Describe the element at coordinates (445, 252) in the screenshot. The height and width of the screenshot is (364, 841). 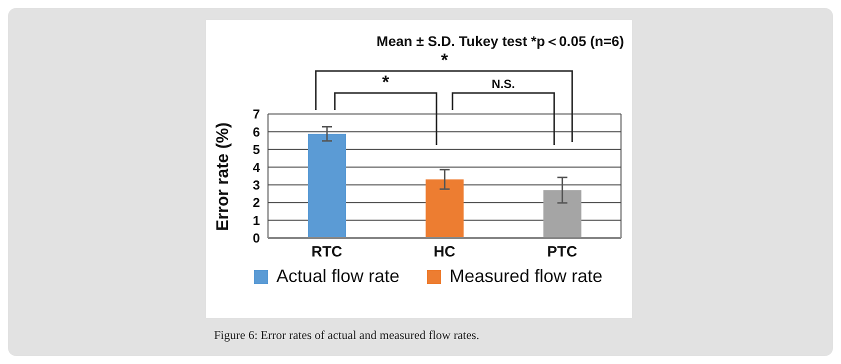
I see `x-tick-label: HC` at that location.